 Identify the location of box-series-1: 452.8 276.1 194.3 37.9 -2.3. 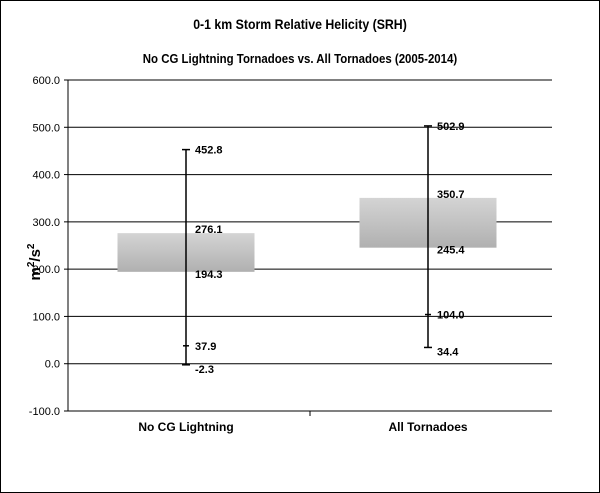
(186, 260).